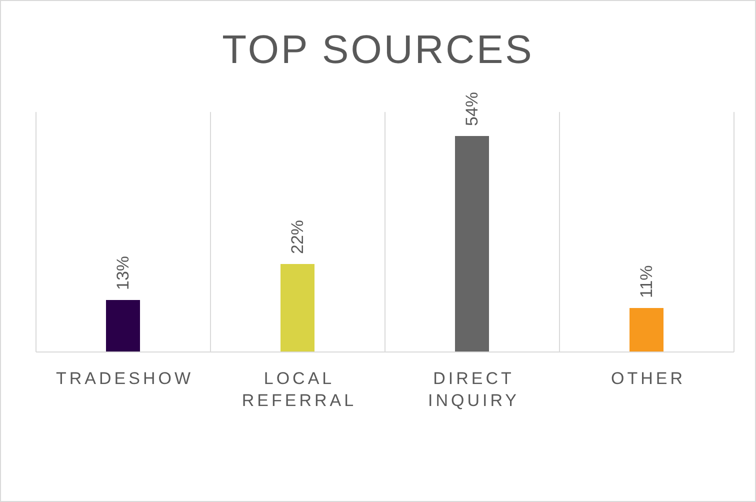 The image size is (756, 502). Describe the element at coordinates (297, 237) in the screenshot. I see `data-label: 22%` at that location.